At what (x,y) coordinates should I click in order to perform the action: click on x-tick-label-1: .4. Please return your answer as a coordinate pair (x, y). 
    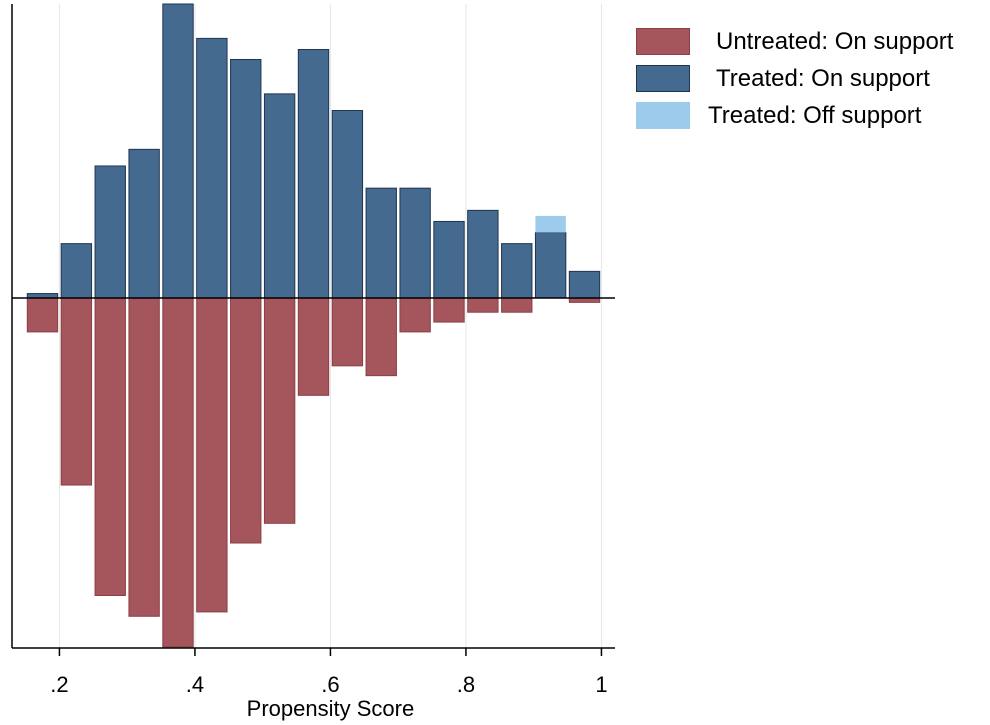
    Looking at the image, I should click on (195, 684).